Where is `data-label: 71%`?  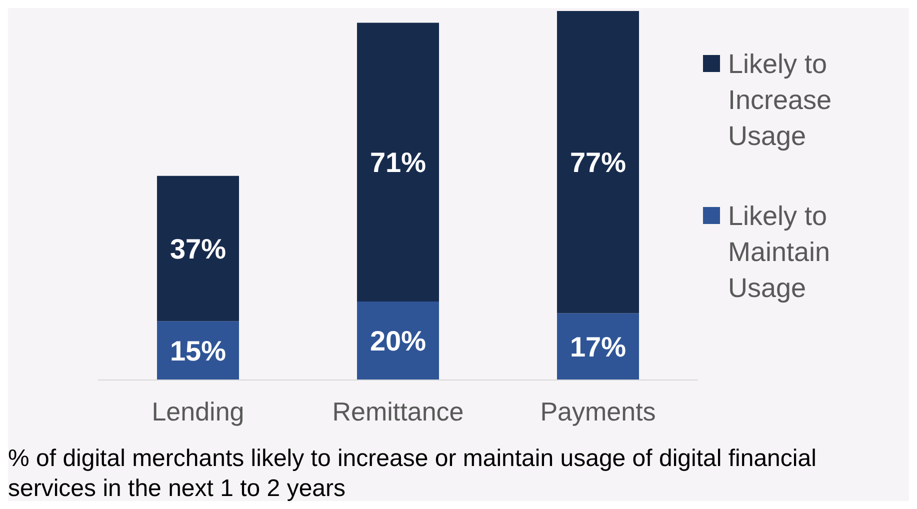
data-label: 71% is located at coordinates (398, 162).